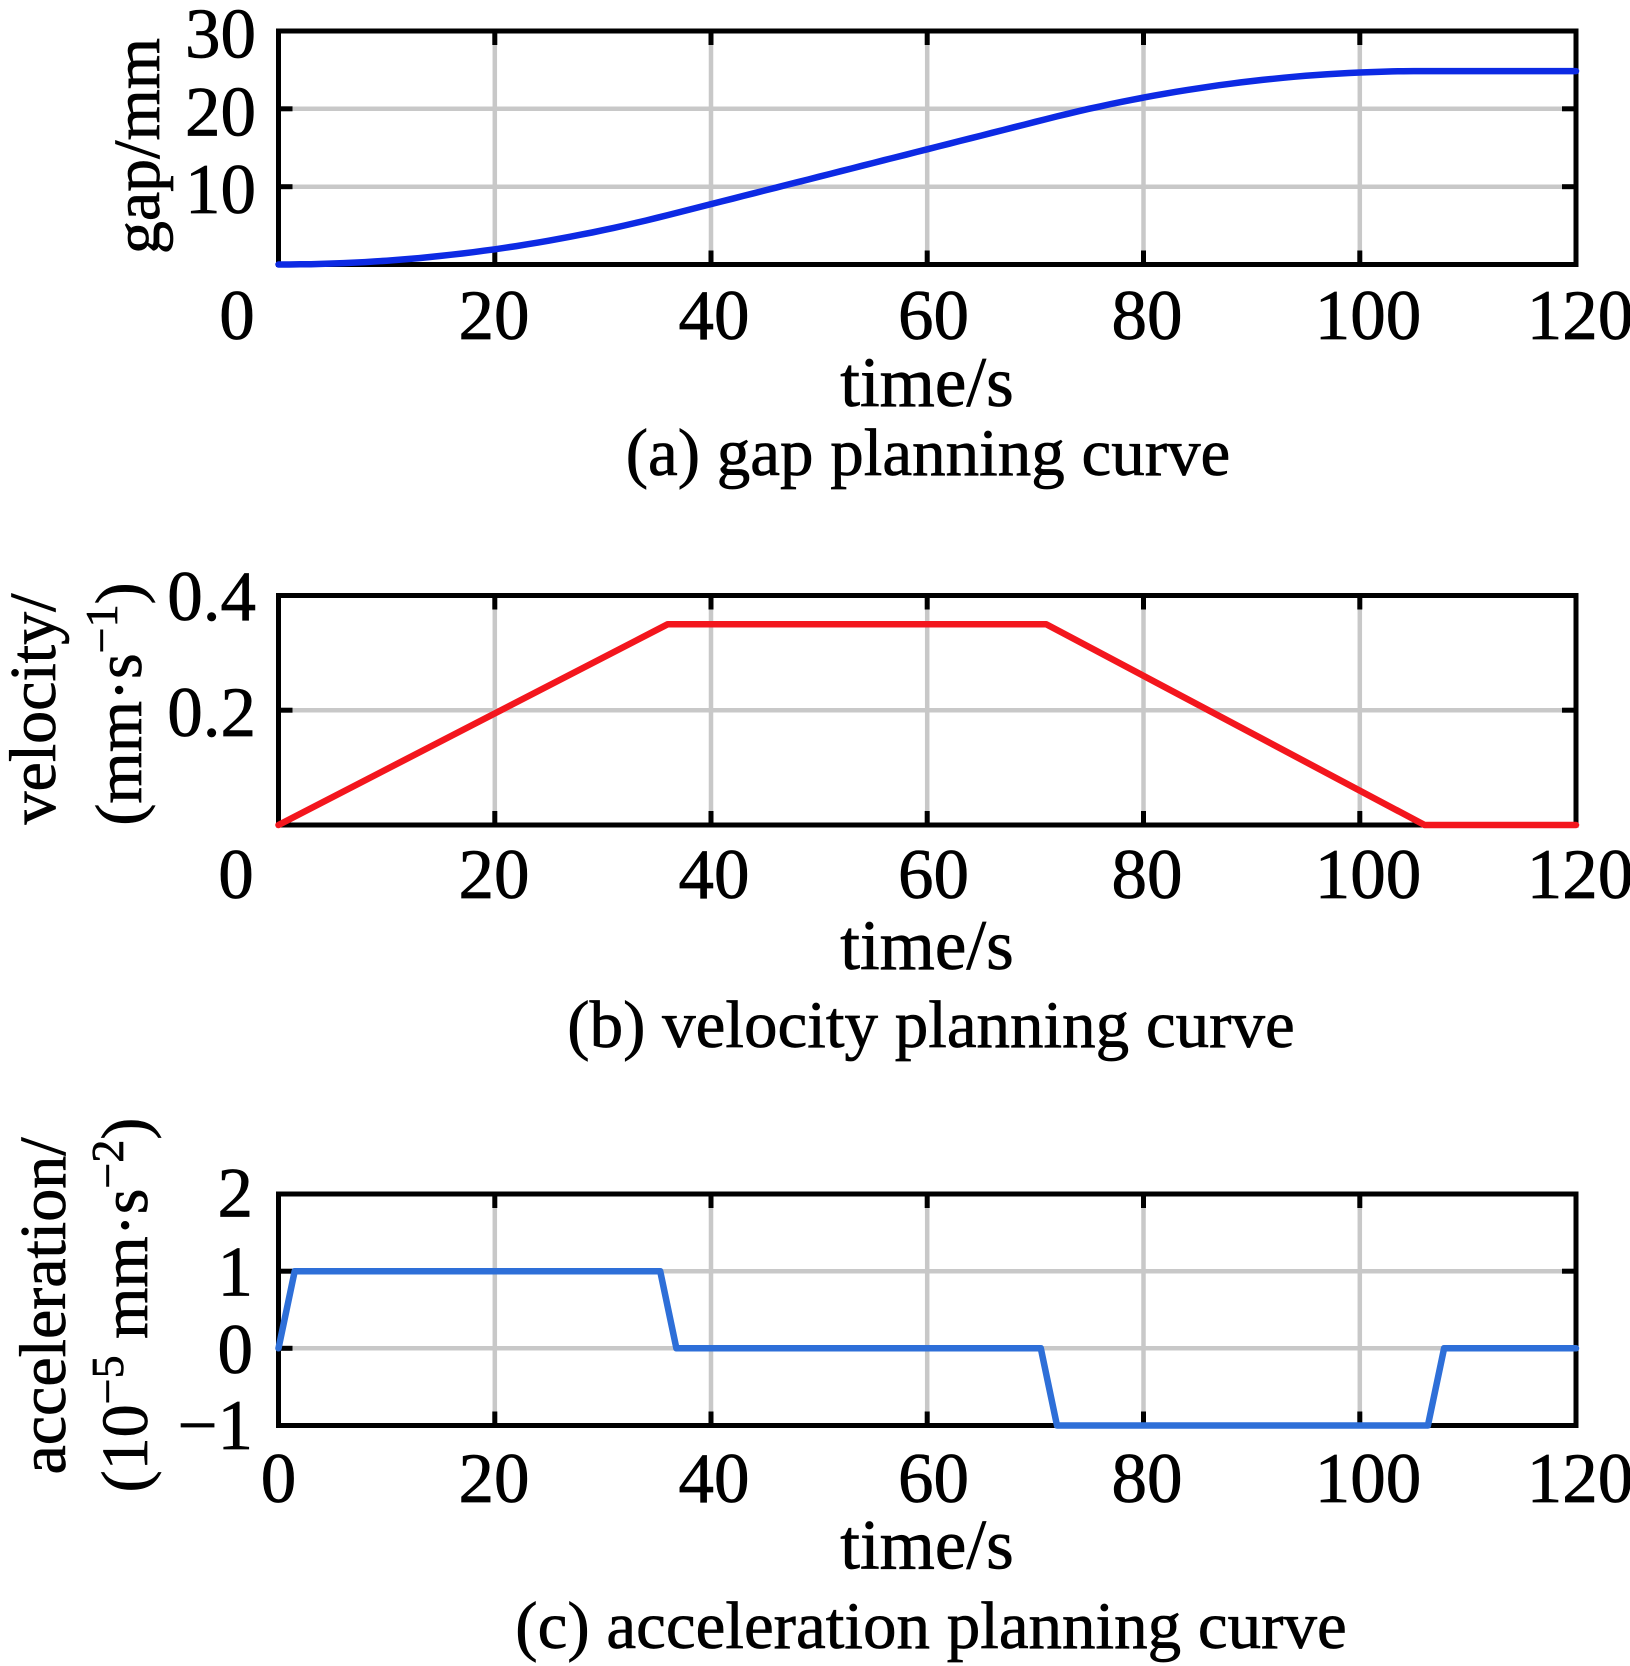 The width and height of the screenshot is (1630, 1666). Describe the element at coordinates (122, 1305) in the screenshot. I see `svg-text: (10−5 mm·s−2)` at that location.